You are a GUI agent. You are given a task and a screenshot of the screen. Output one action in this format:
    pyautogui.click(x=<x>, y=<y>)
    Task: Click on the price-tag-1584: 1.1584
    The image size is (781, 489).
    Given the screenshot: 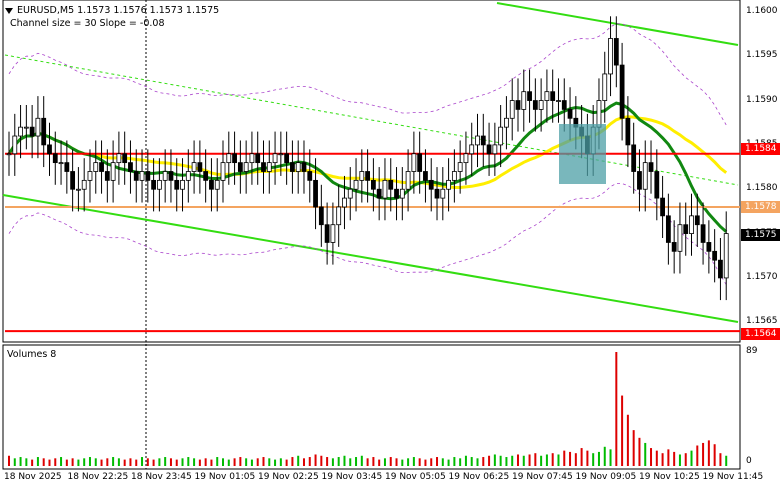 What is the action you would take?
    pyautogui.click(x=760, y=149)
    